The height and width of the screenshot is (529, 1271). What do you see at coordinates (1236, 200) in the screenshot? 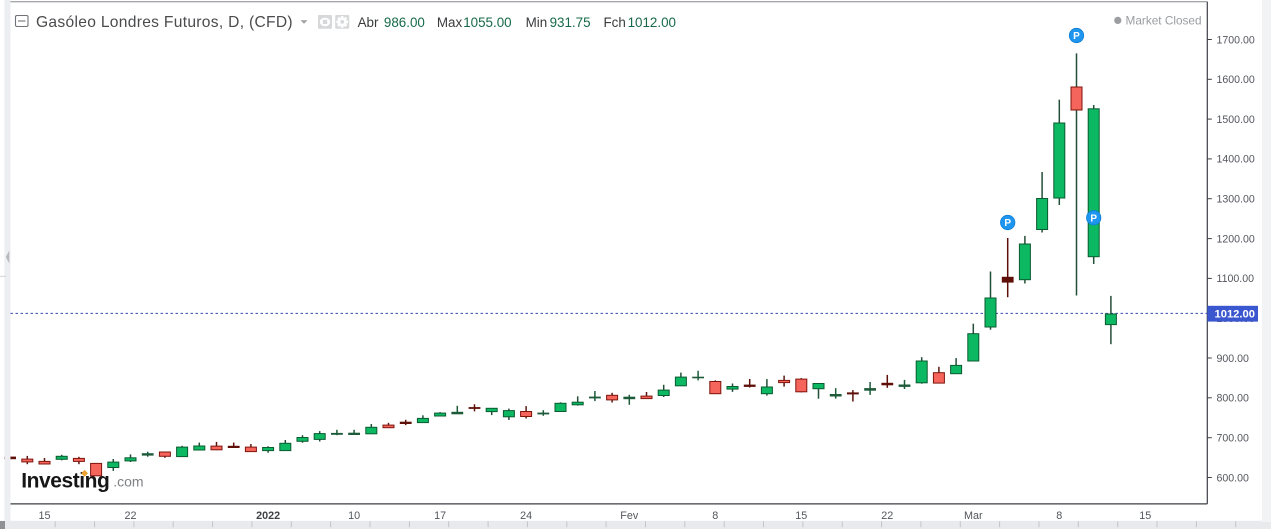
I see `svg-text: 1300.00` at bounding box center [1236, 200].